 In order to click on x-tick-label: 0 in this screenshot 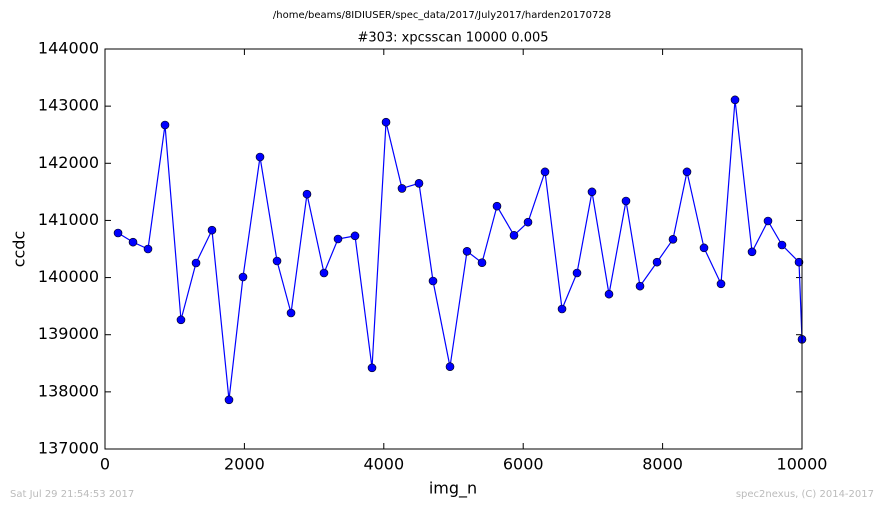, I will do `click(105, 464)`.